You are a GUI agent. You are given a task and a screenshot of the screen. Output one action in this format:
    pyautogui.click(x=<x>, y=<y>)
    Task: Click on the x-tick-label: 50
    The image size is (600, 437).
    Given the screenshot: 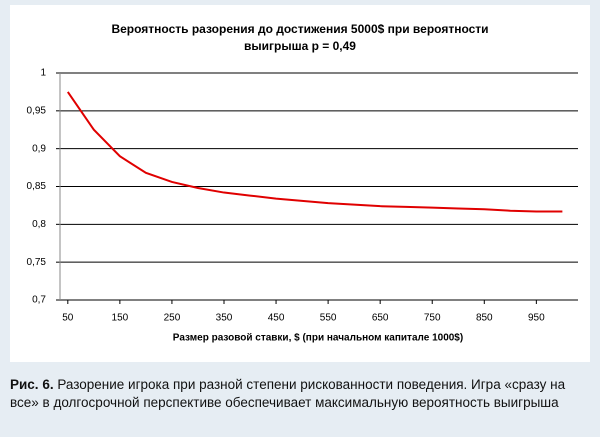 What is the action you would take?
    pyautogui.click(x=68, y=318)
    